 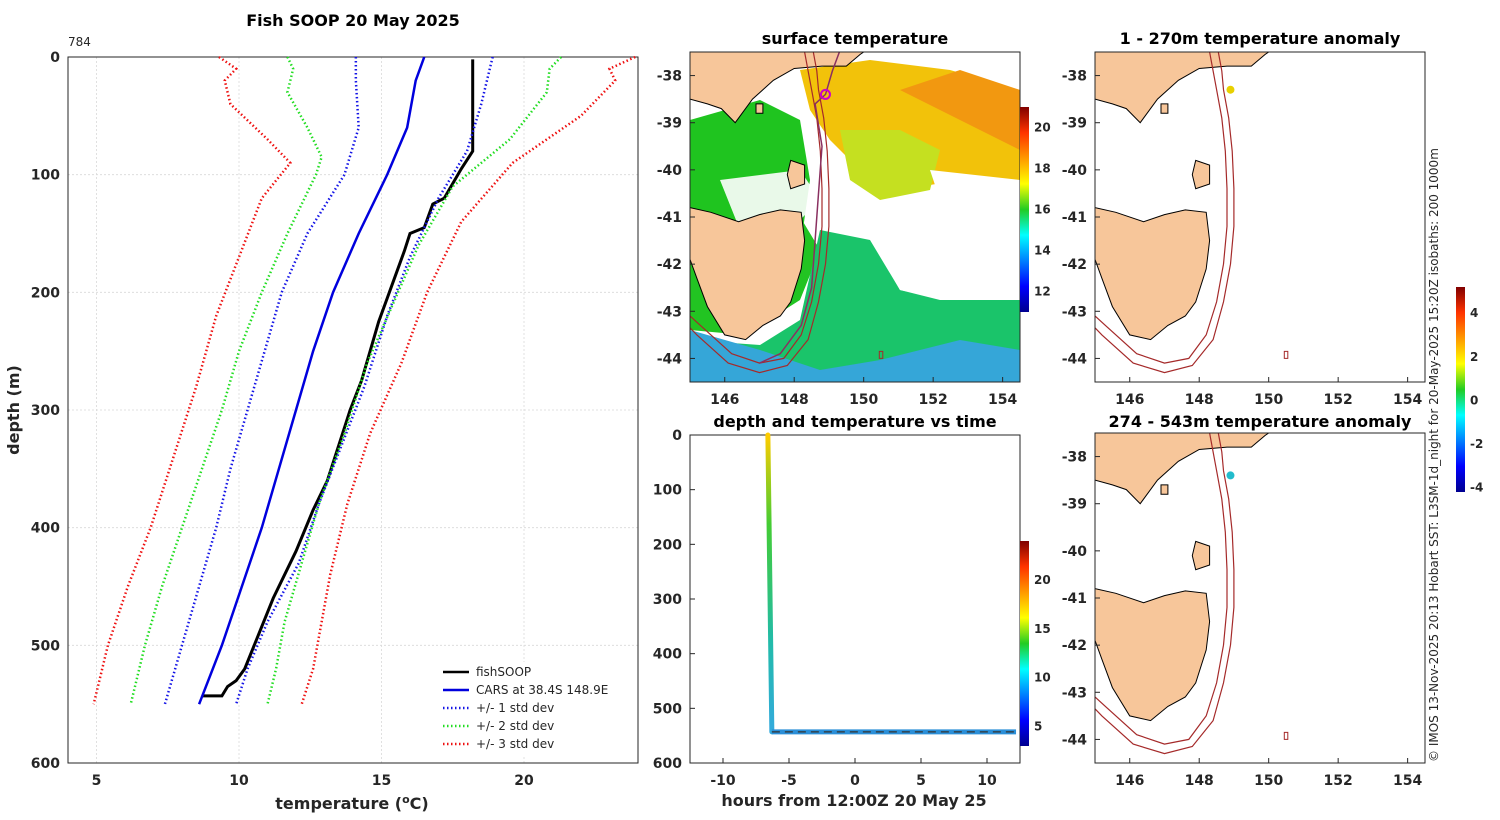 I want to click on sst-mid-field, so click(x=890, y=165).